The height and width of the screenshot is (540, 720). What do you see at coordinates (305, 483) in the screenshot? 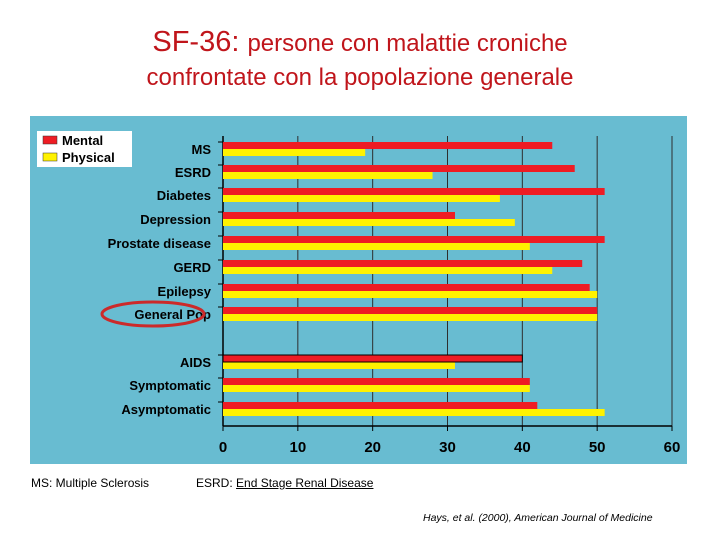
I see `footnote-esrd-full: End Stage Renal Disease` at bounding box center [305, 483].